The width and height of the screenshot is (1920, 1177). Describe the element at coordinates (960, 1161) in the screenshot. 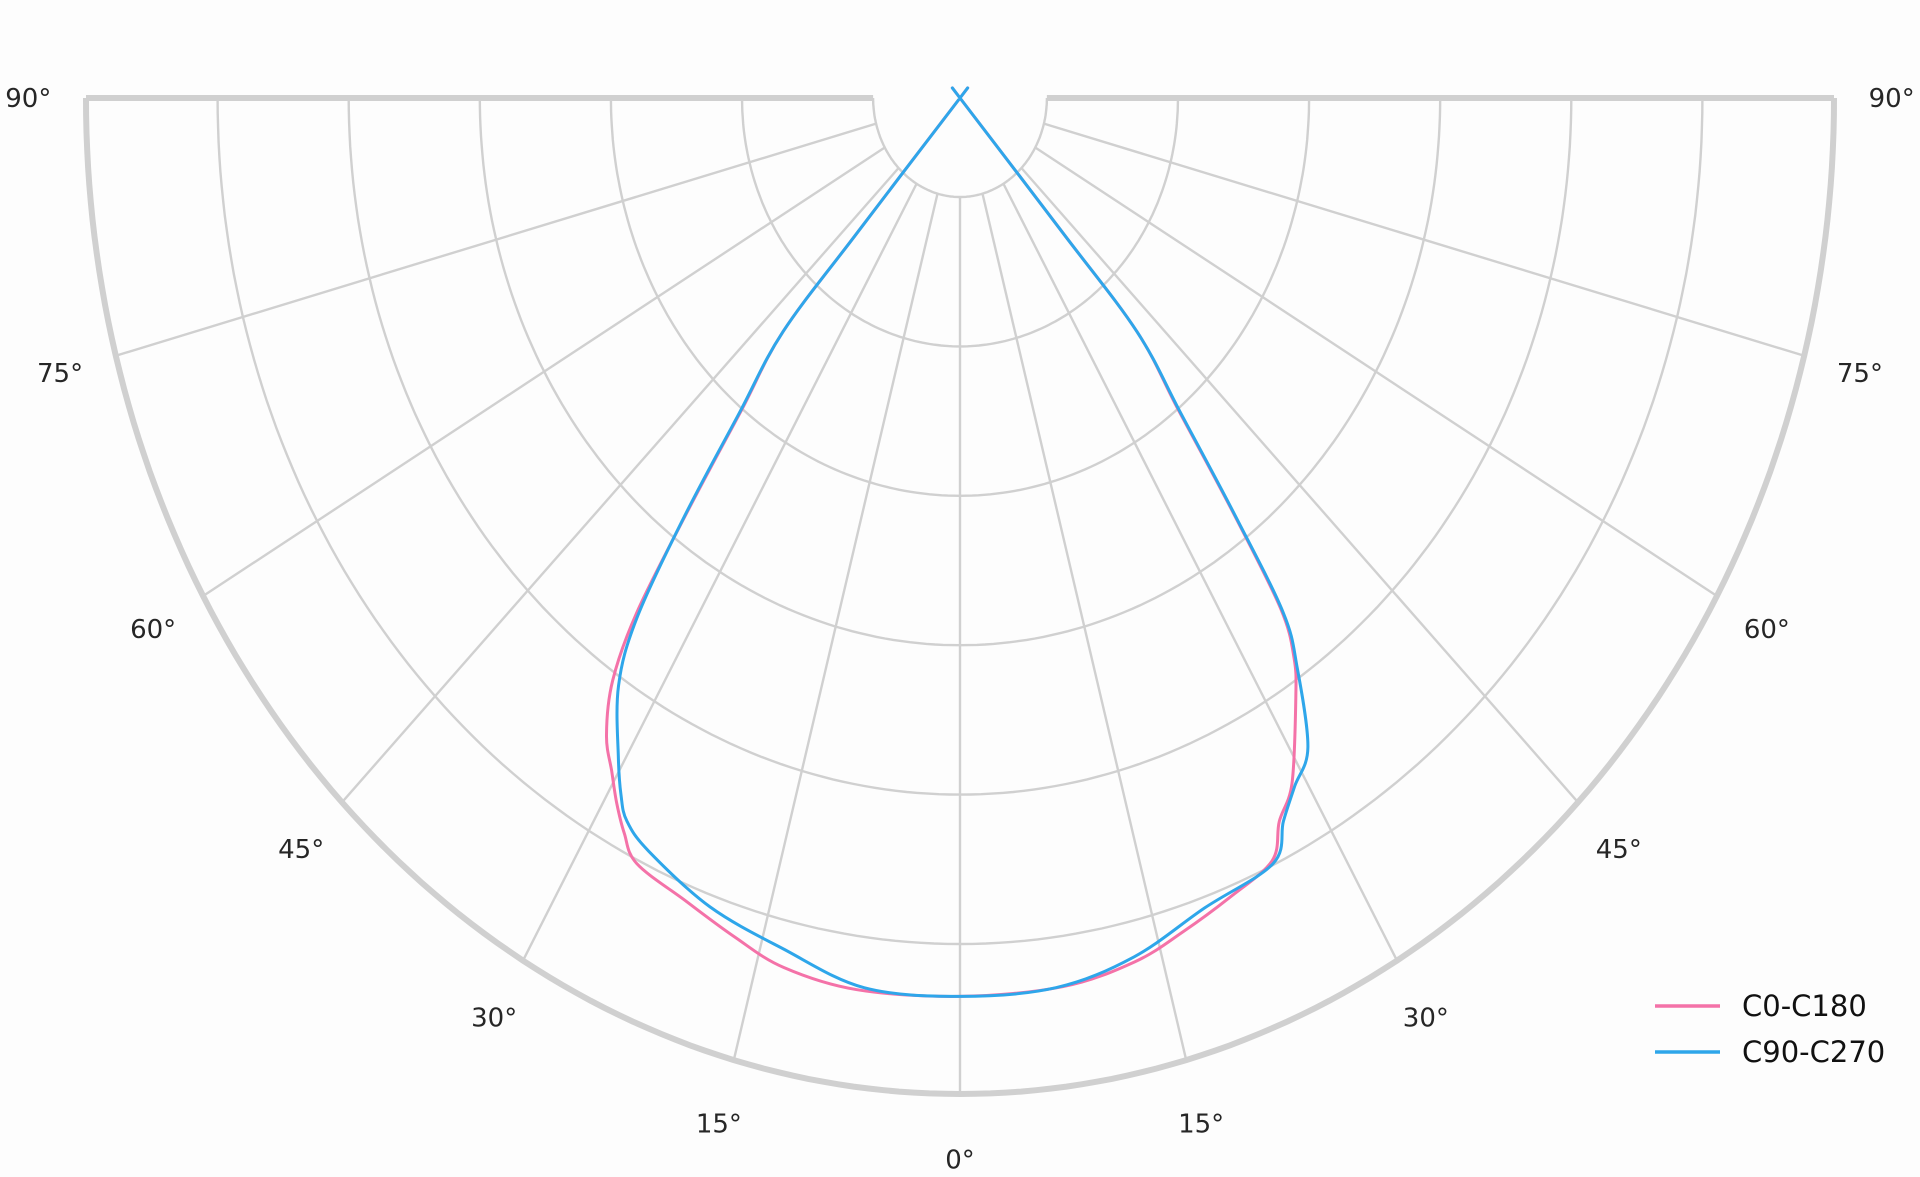

I see `angle-tick-label: 0°` at that location.